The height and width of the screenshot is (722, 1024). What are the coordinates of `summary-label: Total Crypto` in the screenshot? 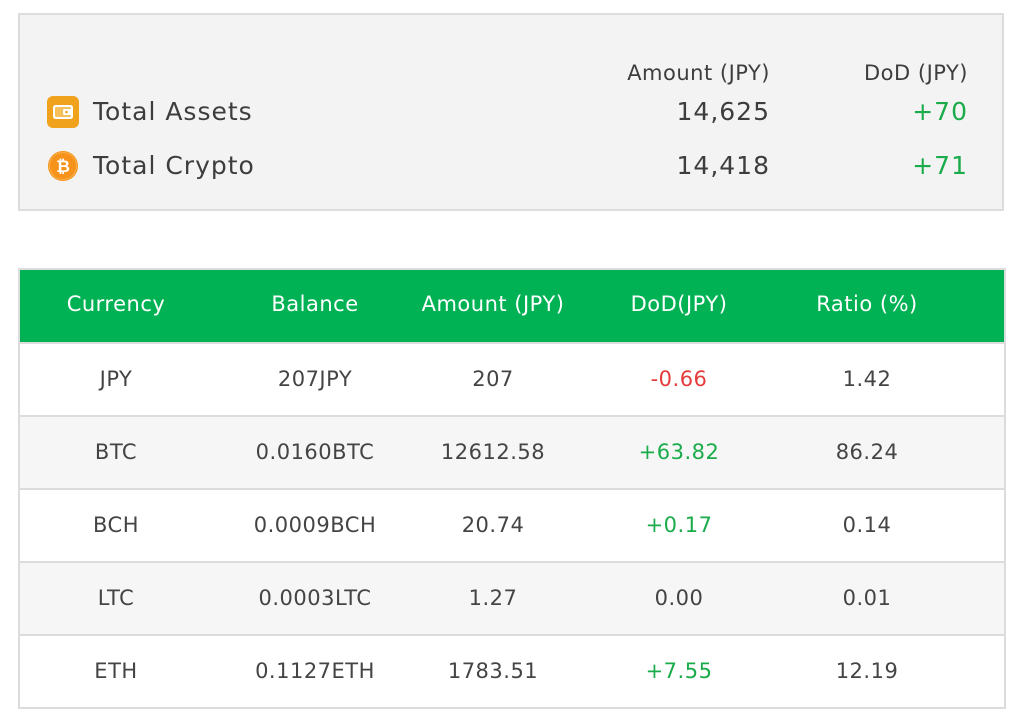 It's located at (174, 165).